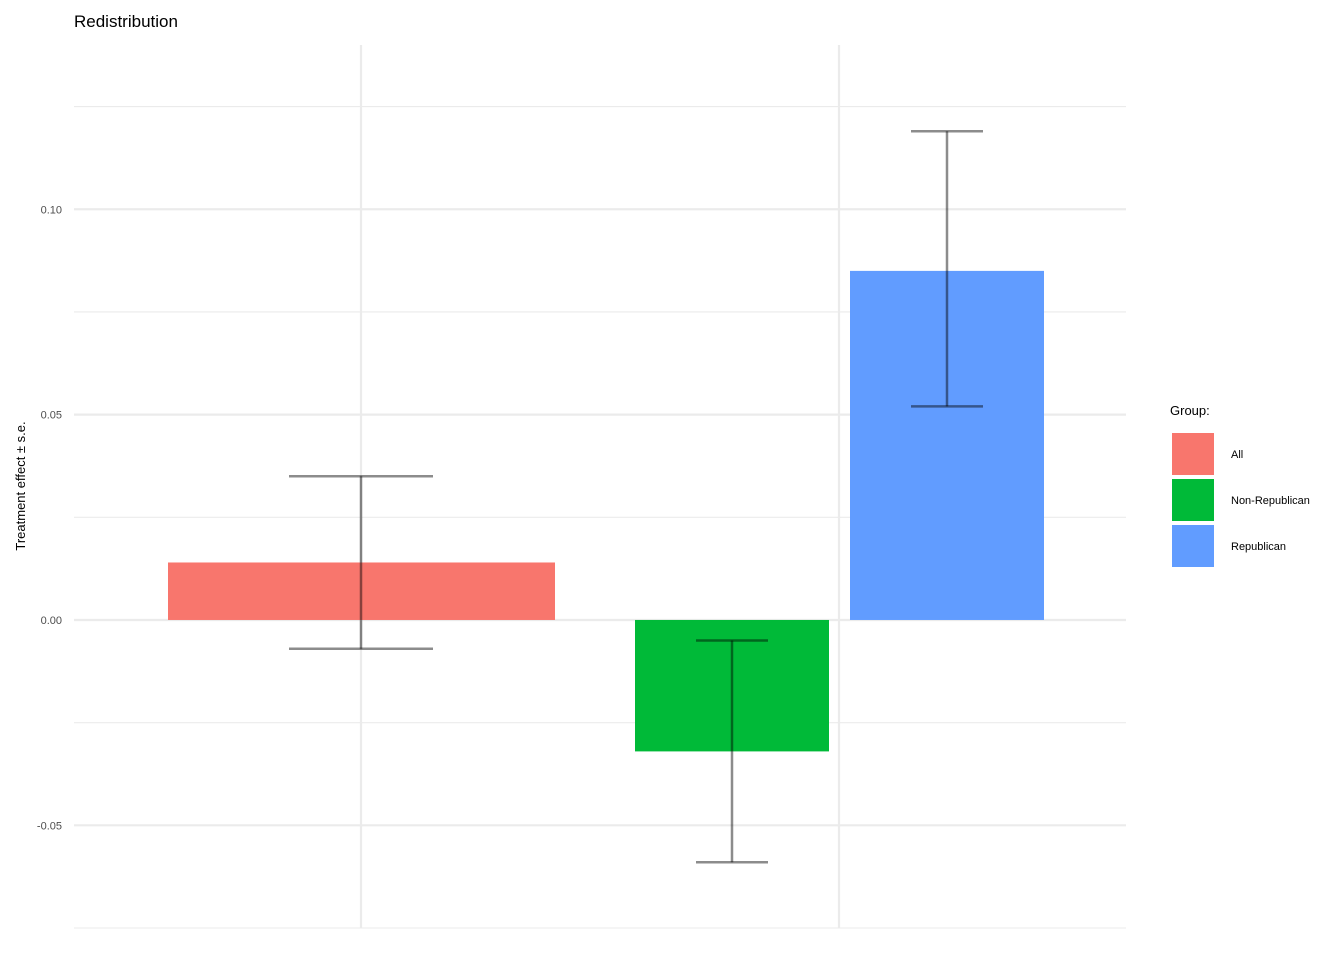 The width and height of the screenshot is (1344, 960). I want to click on bar-non-republican, so click(732, 685).